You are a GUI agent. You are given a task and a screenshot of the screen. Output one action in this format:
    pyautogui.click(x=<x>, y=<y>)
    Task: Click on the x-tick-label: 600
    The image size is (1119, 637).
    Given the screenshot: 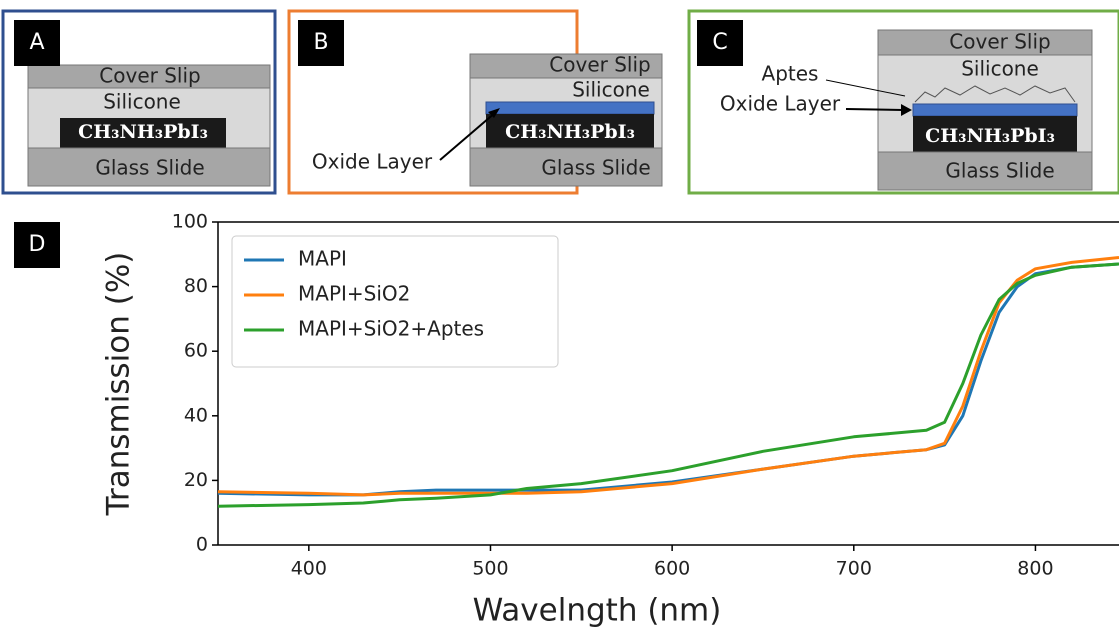 What is the action you would take?
    pyautogui.click(x=672, y=569)
    